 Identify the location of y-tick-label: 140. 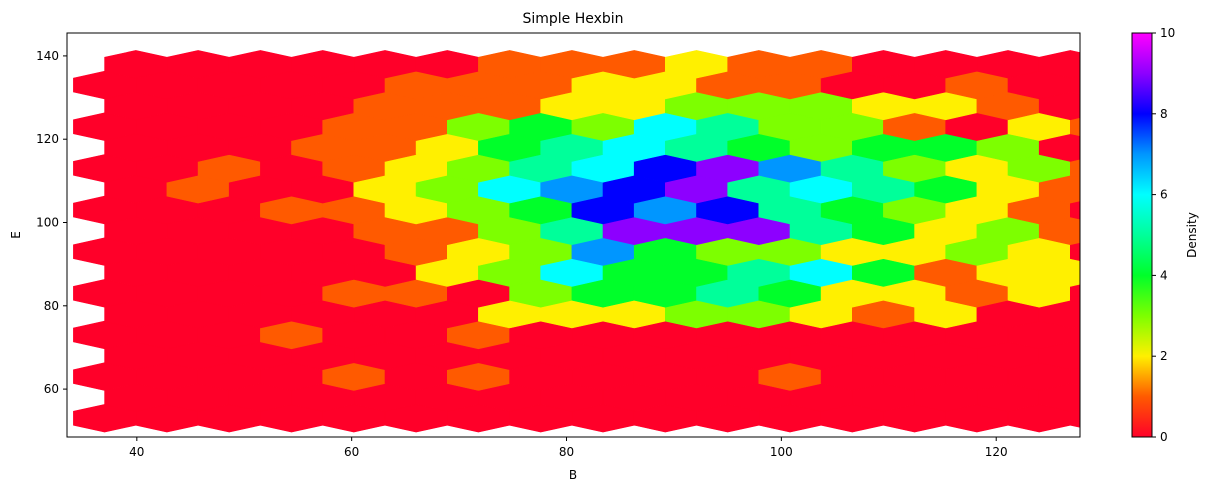
(47, 56).